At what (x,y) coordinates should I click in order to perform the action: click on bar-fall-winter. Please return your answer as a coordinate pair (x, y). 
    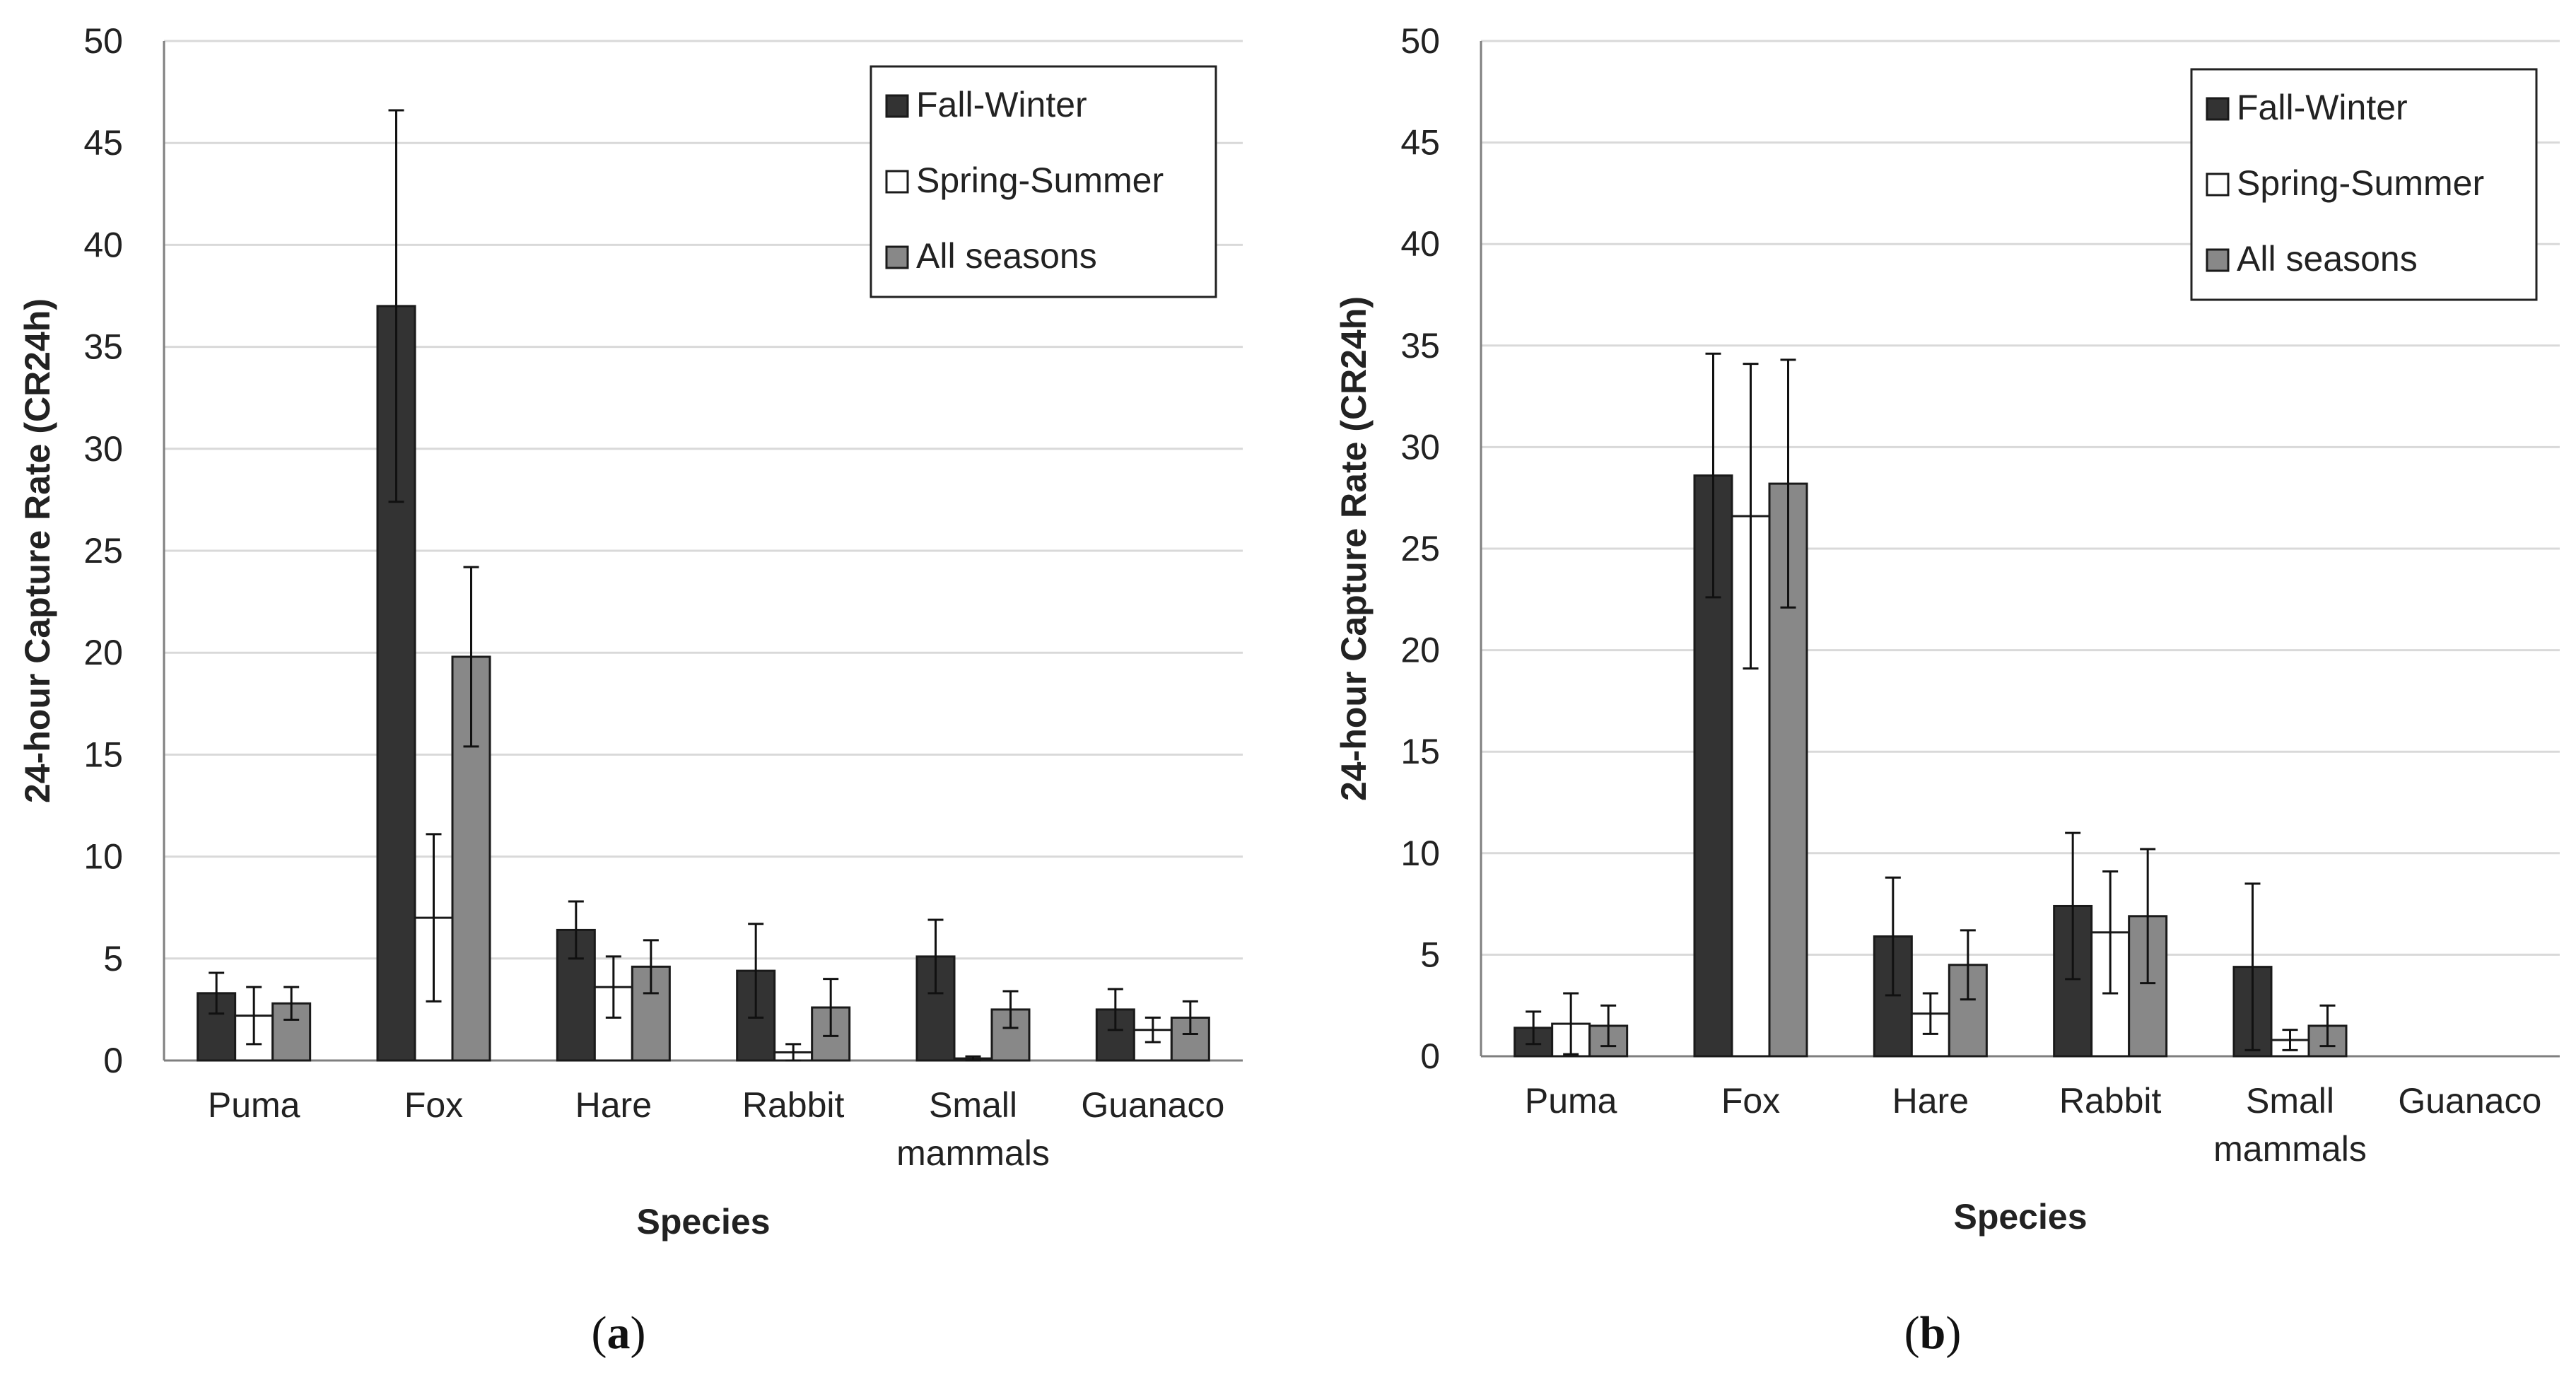
    Looking at the image, I should click on (1893, 996).